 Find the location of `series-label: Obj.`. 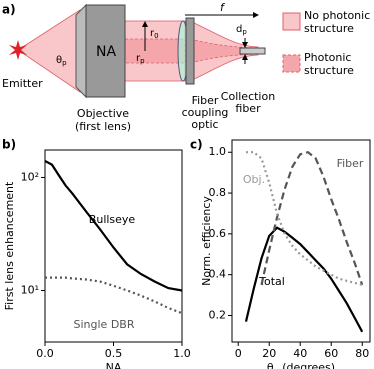

series-label: Obj. is located at coordinates (254, 179).